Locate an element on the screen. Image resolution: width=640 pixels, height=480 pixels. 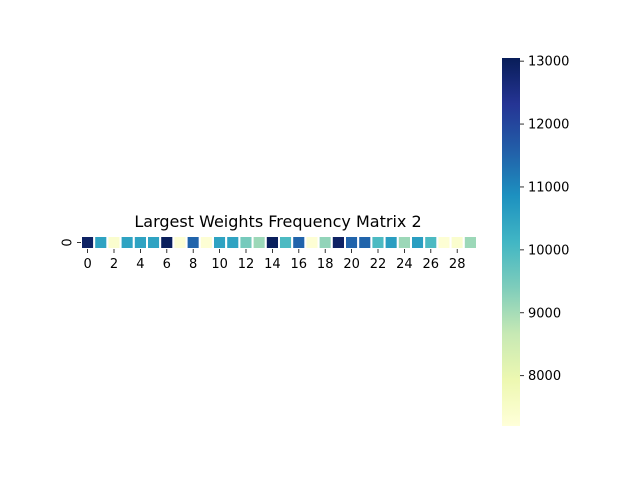
colorbar-tick-label: 10000 is located at coordinates (548, 250).